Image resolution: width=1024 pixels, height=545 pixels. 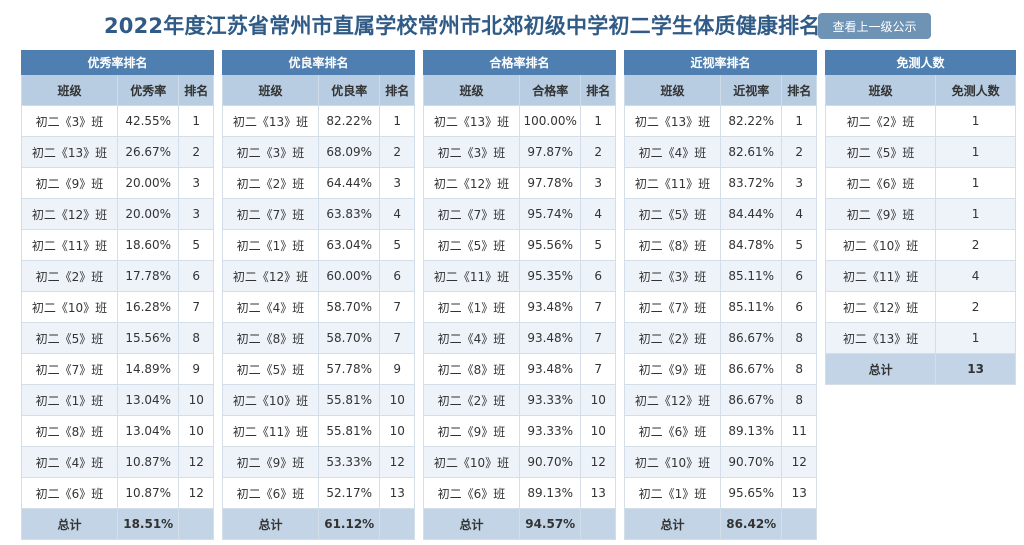 I want to click on rate-cell: 26.67%, so click(x=148, y=152).